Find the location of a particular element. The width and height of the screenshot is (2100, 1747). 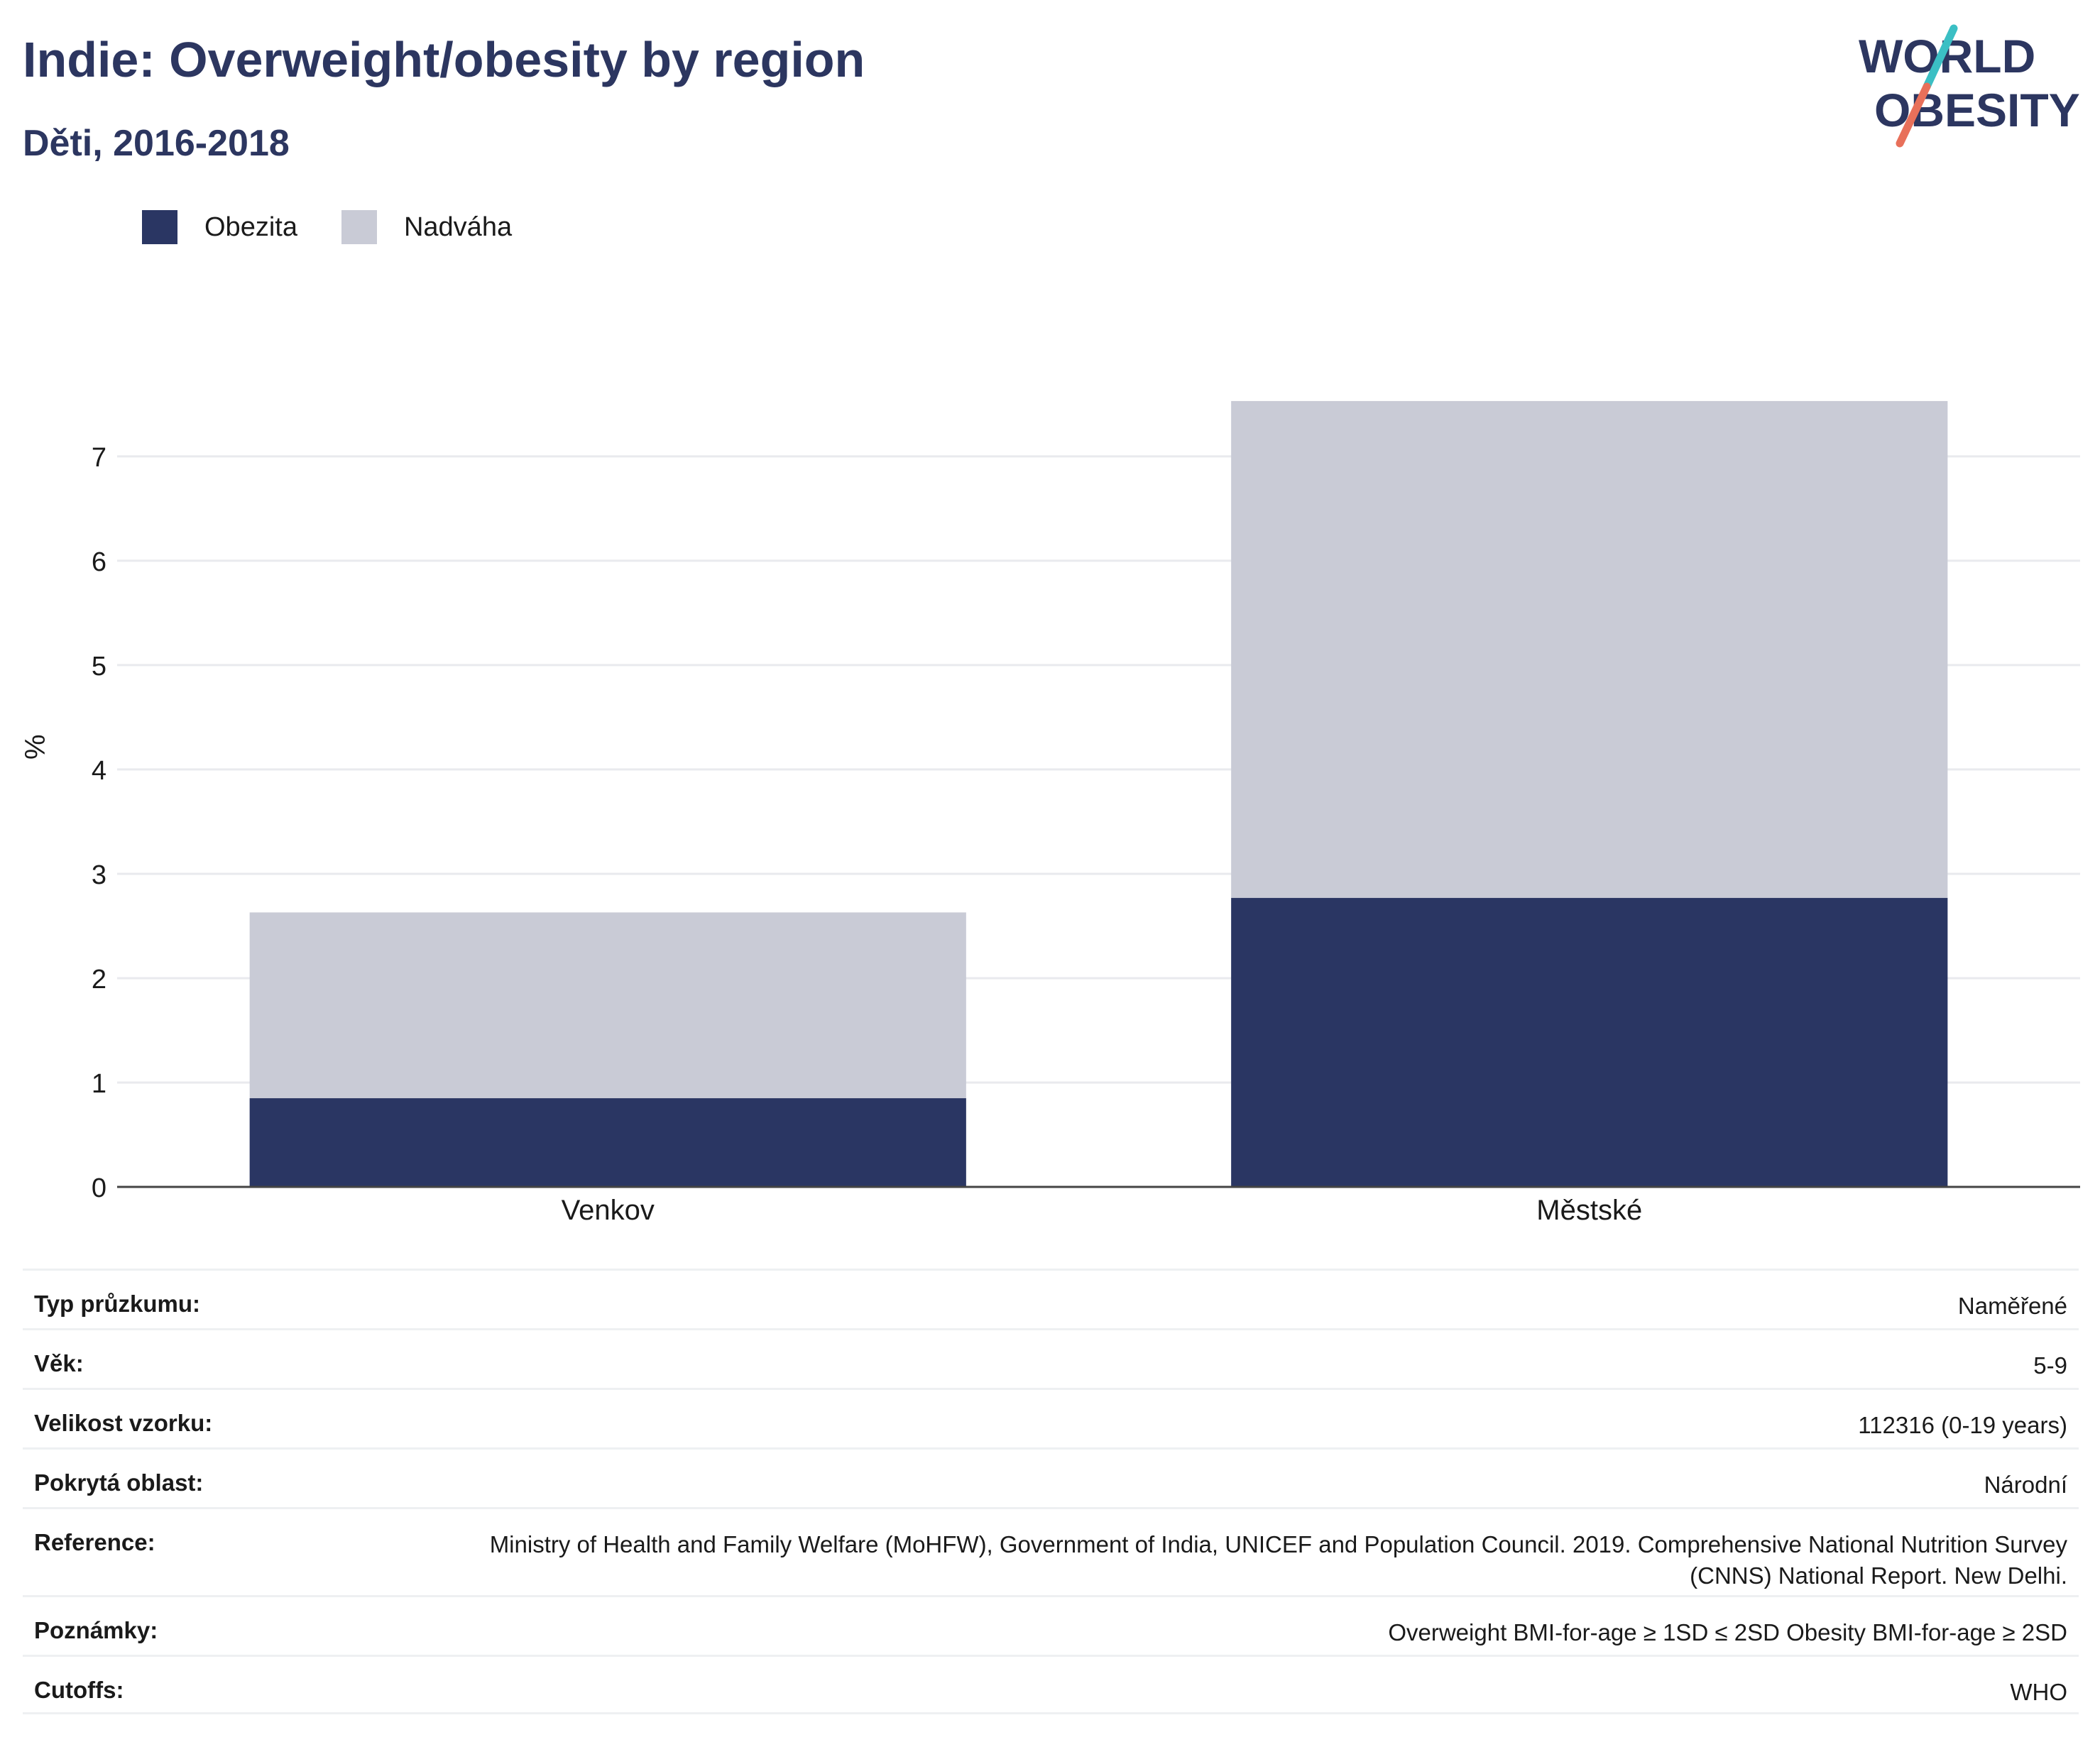

legend-item-obezita: Obezita is located at coordinates (219, 227).